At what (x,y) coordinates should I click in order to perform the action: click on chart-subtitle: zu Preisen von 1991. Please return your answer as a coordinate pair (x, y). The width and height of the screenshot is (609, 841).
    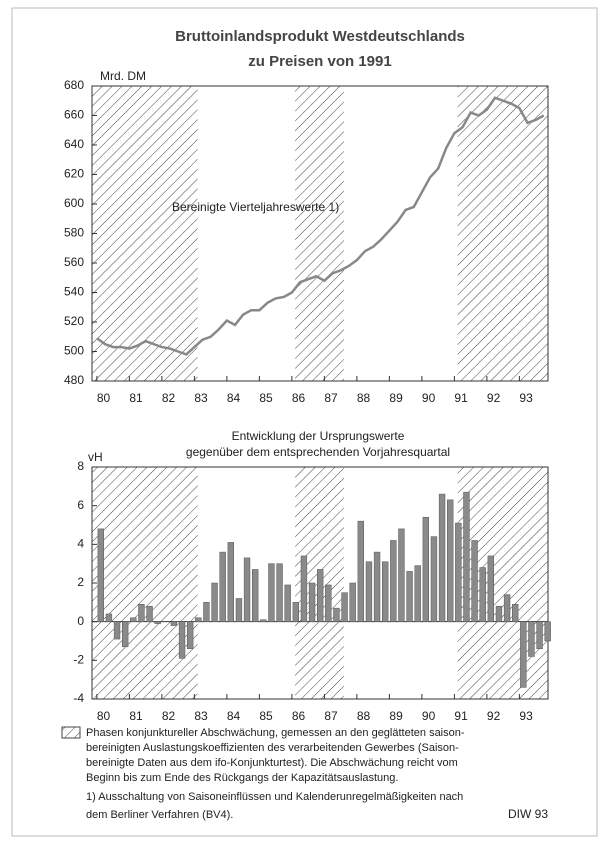
    Looking at the image, I should click on (319, 61).